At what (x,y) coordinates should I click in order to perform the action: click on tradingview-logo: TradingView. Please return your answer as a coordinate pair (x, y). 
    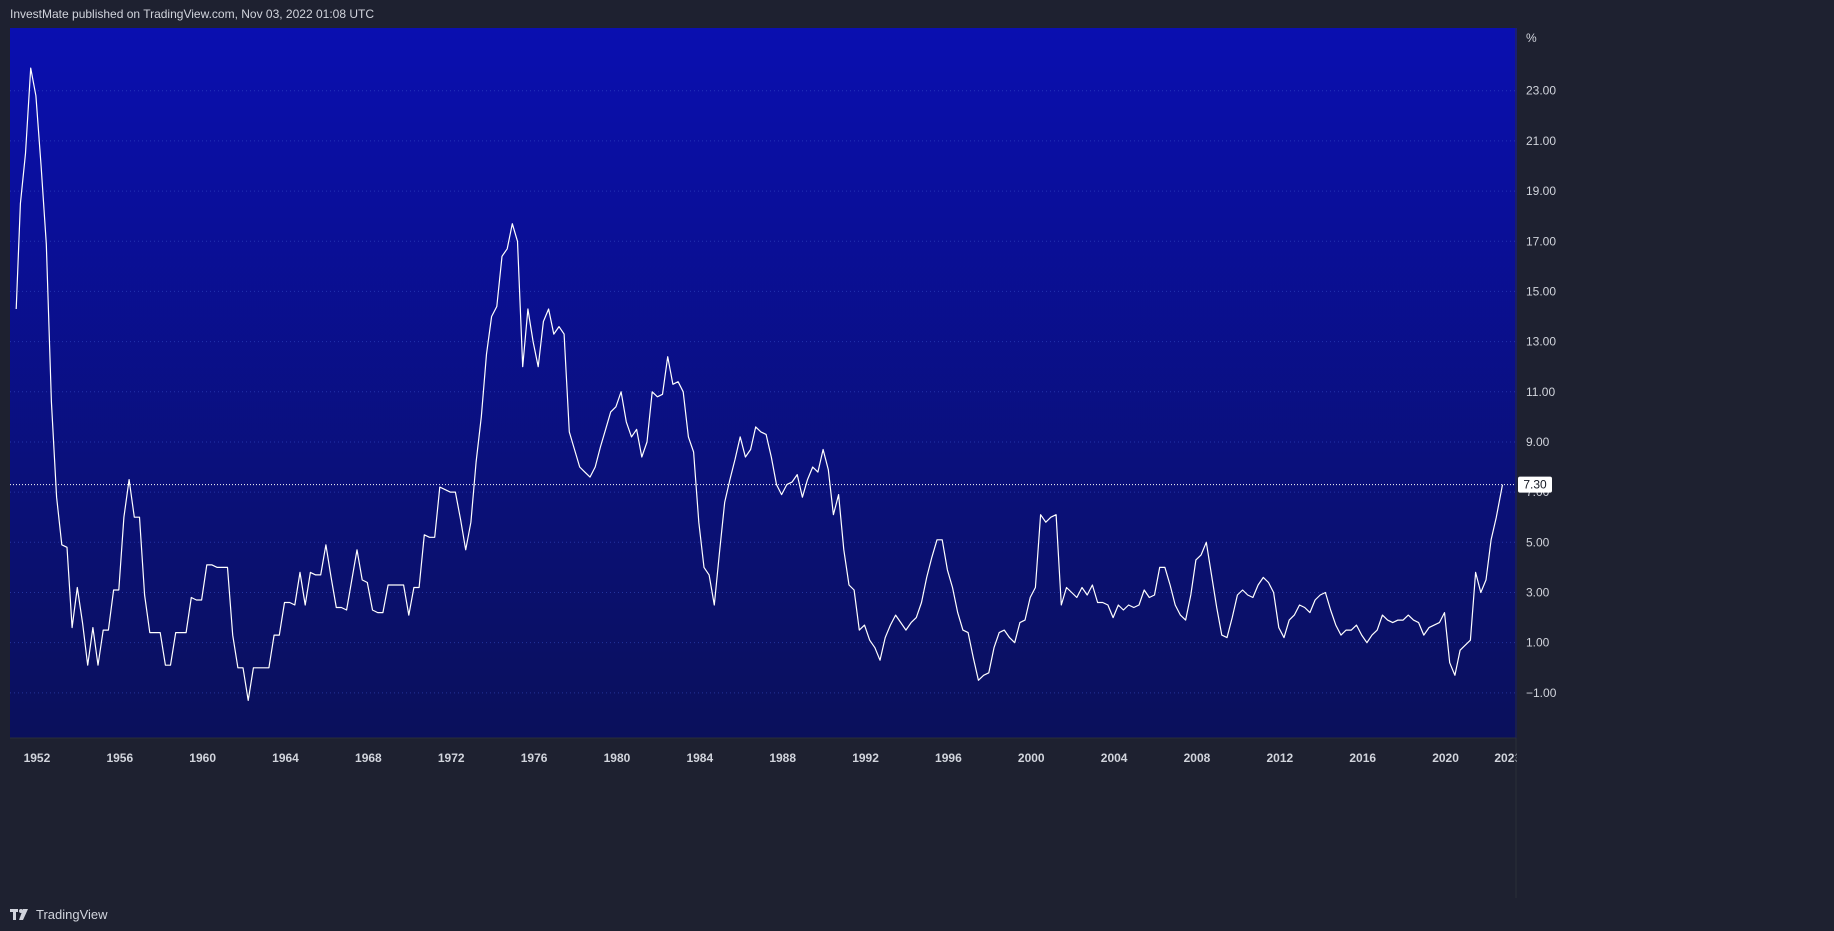
    Looking at the image, I should click on (59, 914).